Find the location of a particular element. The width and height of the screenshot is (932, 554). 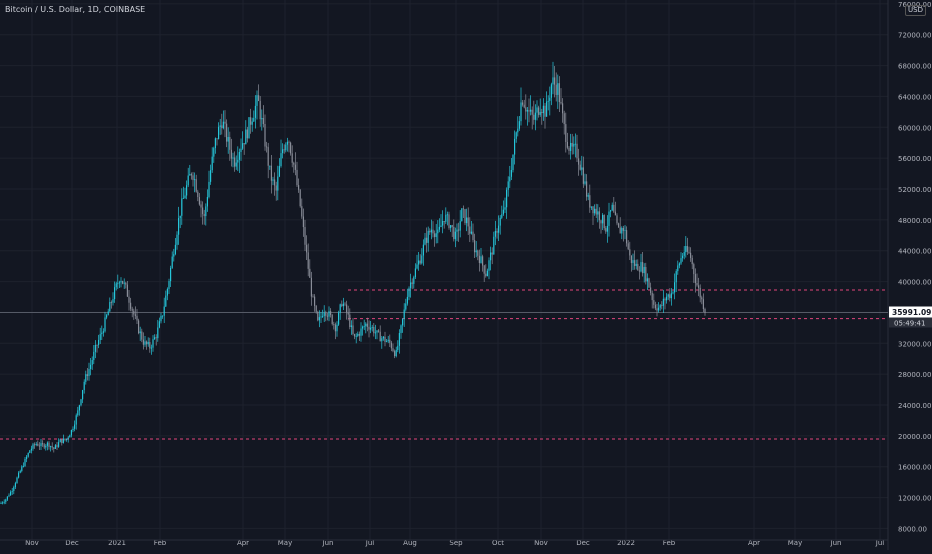

x-tick-label: 2022 is located at coordinates (626, 543).